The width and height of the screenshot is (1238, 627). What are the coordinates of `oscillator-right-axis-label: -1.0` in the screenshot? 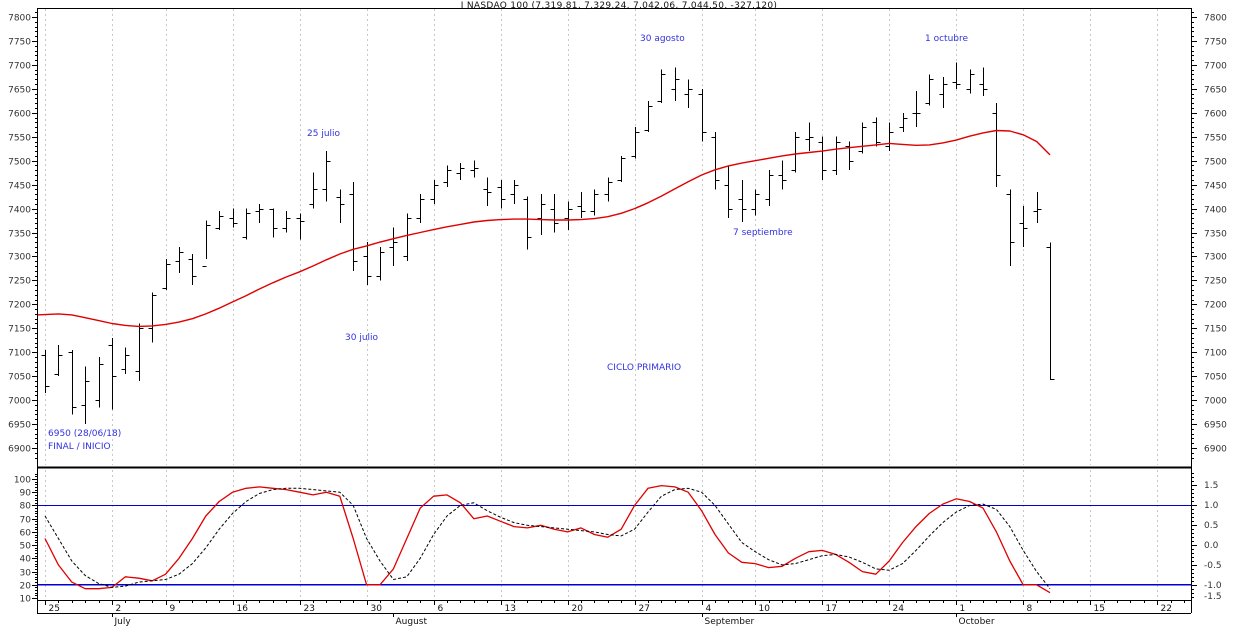 It's located at (1213, 586).